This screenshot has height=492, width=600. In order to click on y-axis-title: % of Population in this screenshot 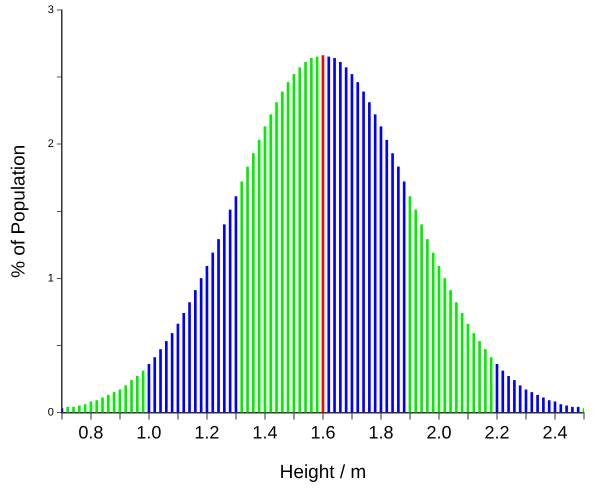, I will do `click(19, 211)`.